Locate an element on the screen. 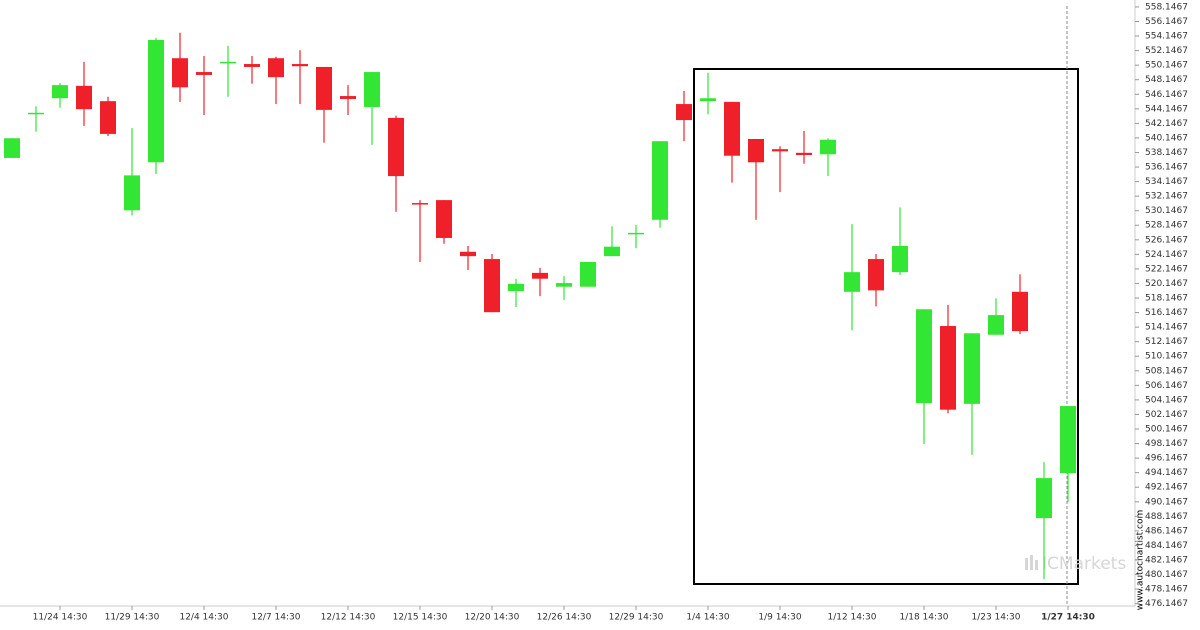  y-tick-label: 476.1467 is located at coordinates (1166, 604).